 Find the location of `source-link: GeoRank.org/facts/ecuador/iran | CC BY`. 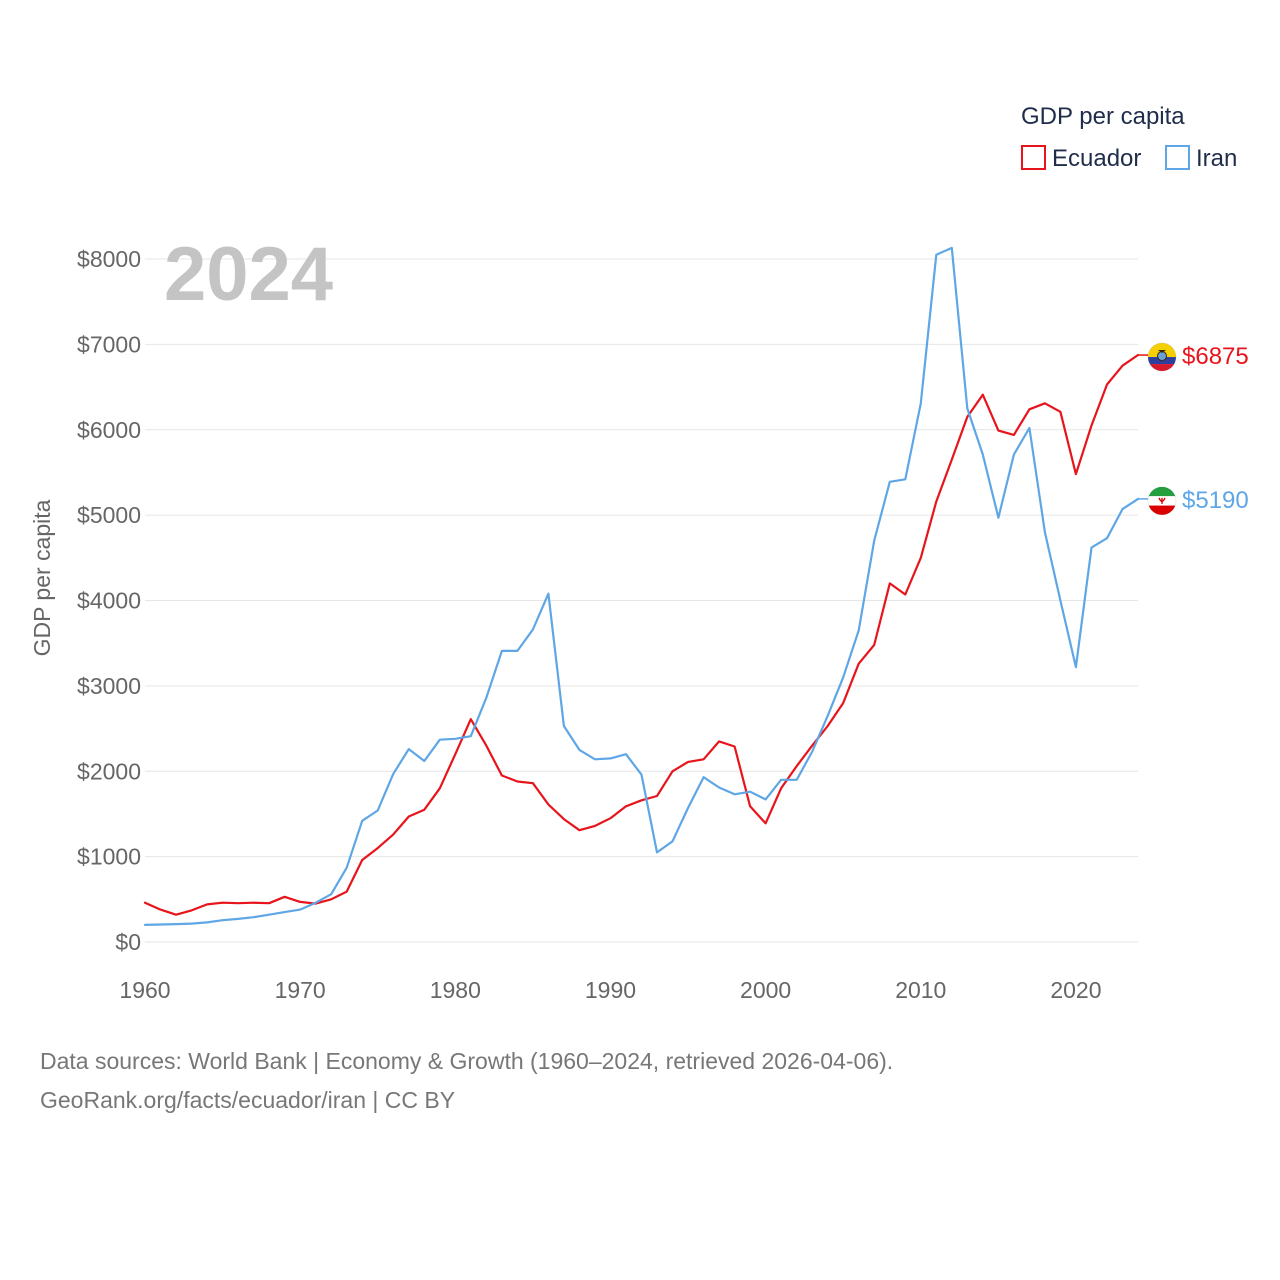

source-link: GeoRank.org/facts/ecuador/iran | CC BY is located at coordinates (248, 1100).